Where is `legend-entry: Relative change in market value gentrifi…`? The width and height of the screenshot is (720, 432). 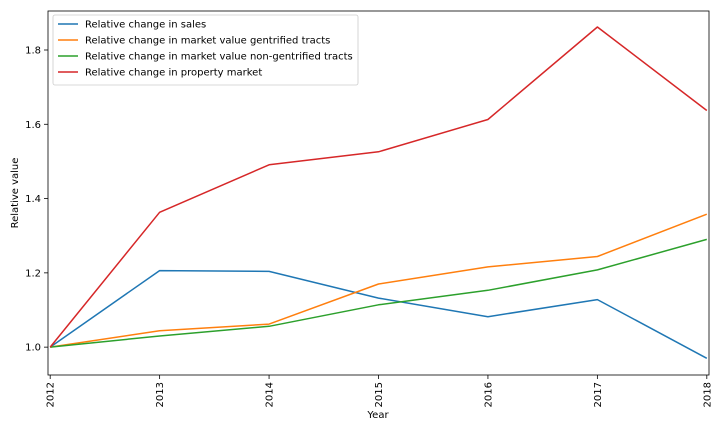
legend-entry: Relative change in market value gentrifi… is located at coordinates (207, 41).